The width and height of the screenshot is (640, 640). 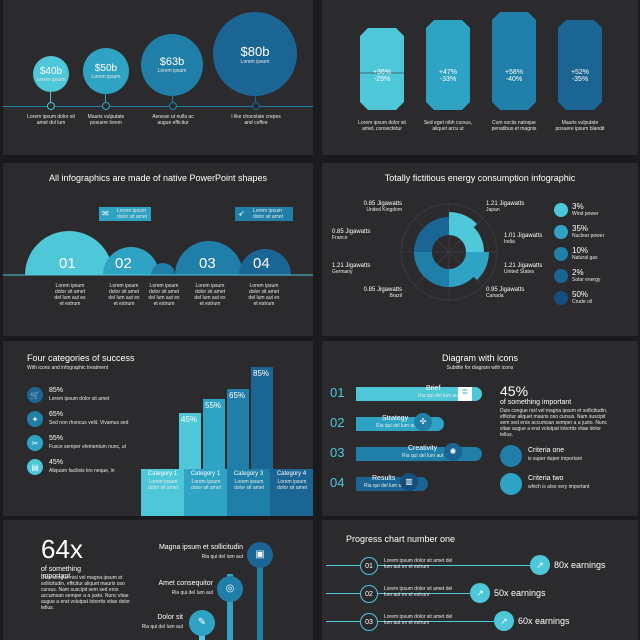 I want to click on tools-icon: ✂, so click(x=35, y=443).